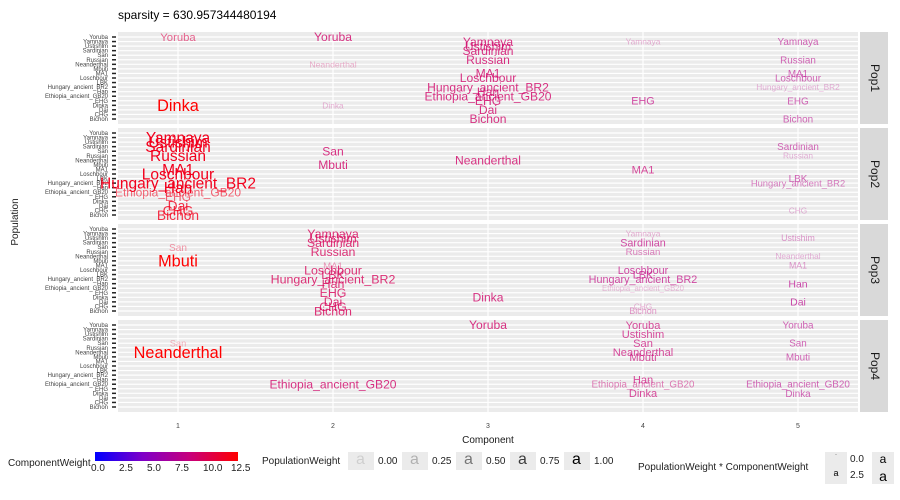 The height and width of the screenshot is (500, 900). I want to click on facet-strip, so click(874, 366).